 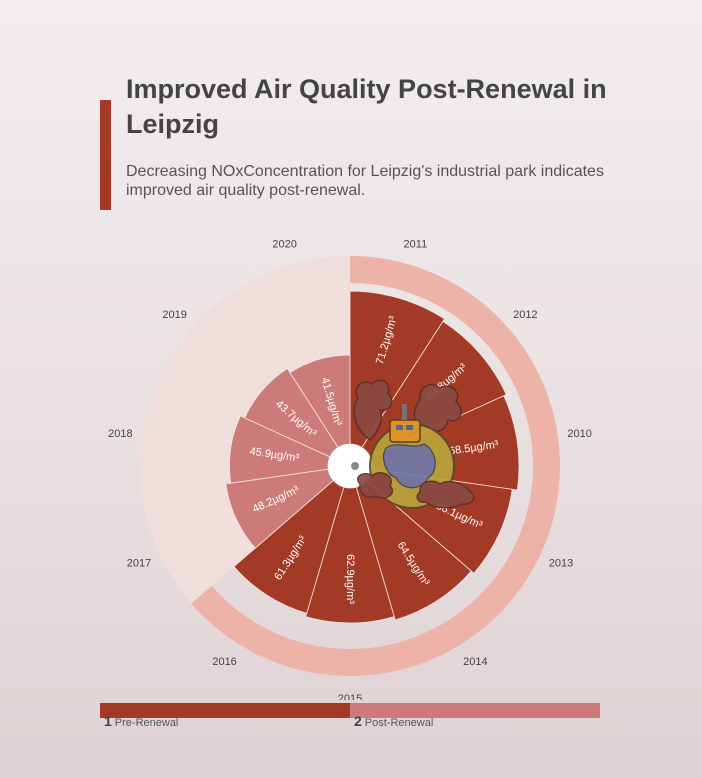 I want to click on legend-number: 1, so click(x=108, y=721).